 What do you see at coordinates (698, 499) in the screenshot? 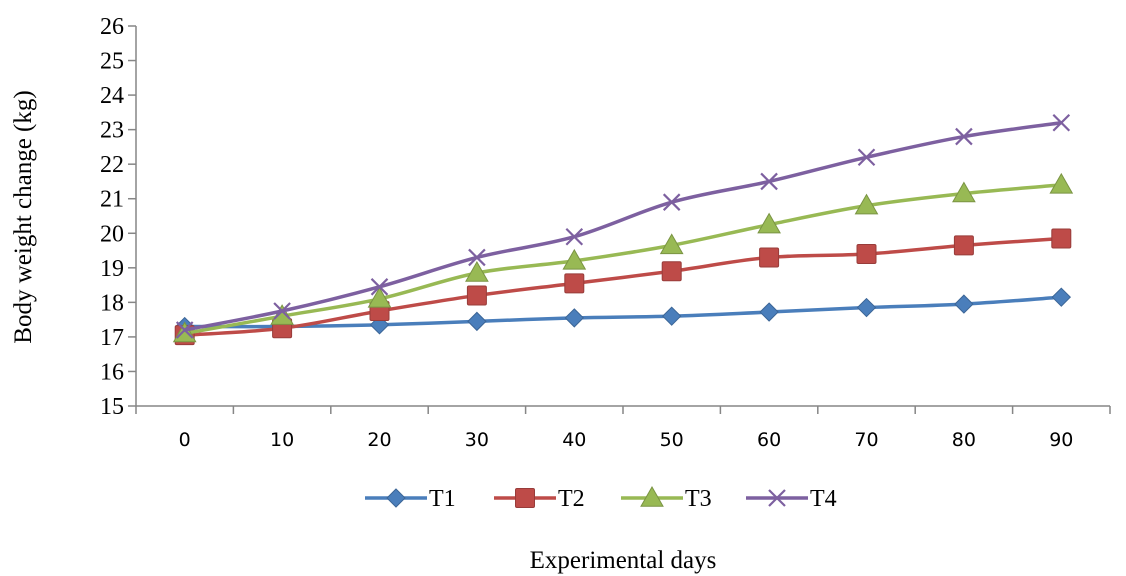
I see `legend-label: T3` at bounding box center [698, 499].